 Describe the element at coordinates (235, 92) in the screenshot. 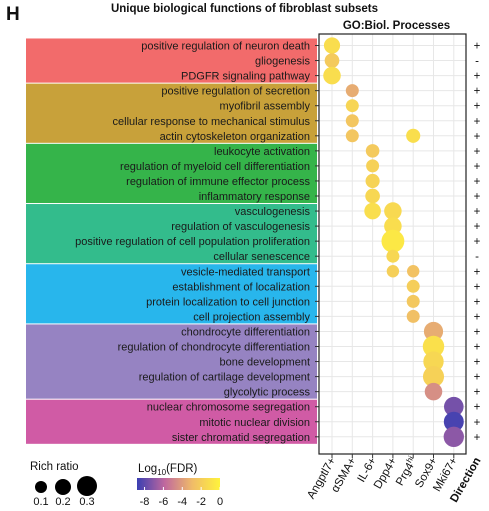

I see `term-label: positive regulation of secretion` at that location.